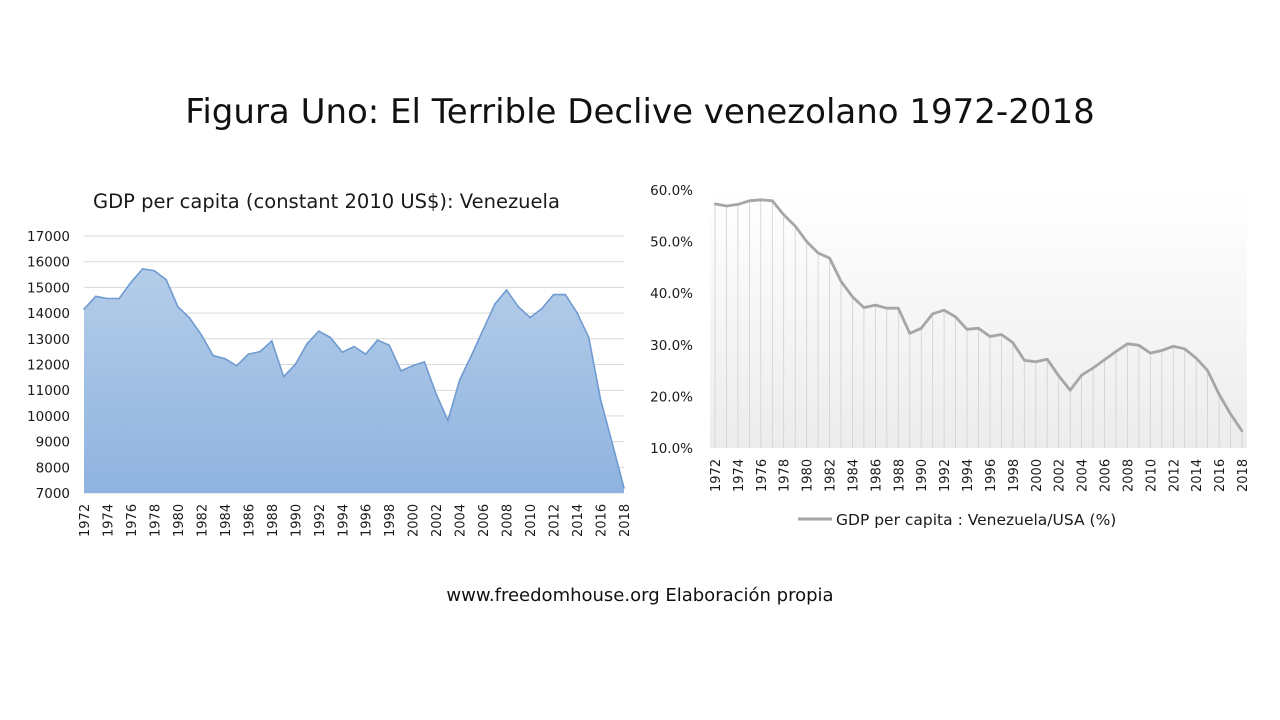 The image size is (1280, 720). What do you see at coordinates (48, 391) in the screenshot?
I see `left-y-tick-label: 11000` at bounding box center [48, 391].